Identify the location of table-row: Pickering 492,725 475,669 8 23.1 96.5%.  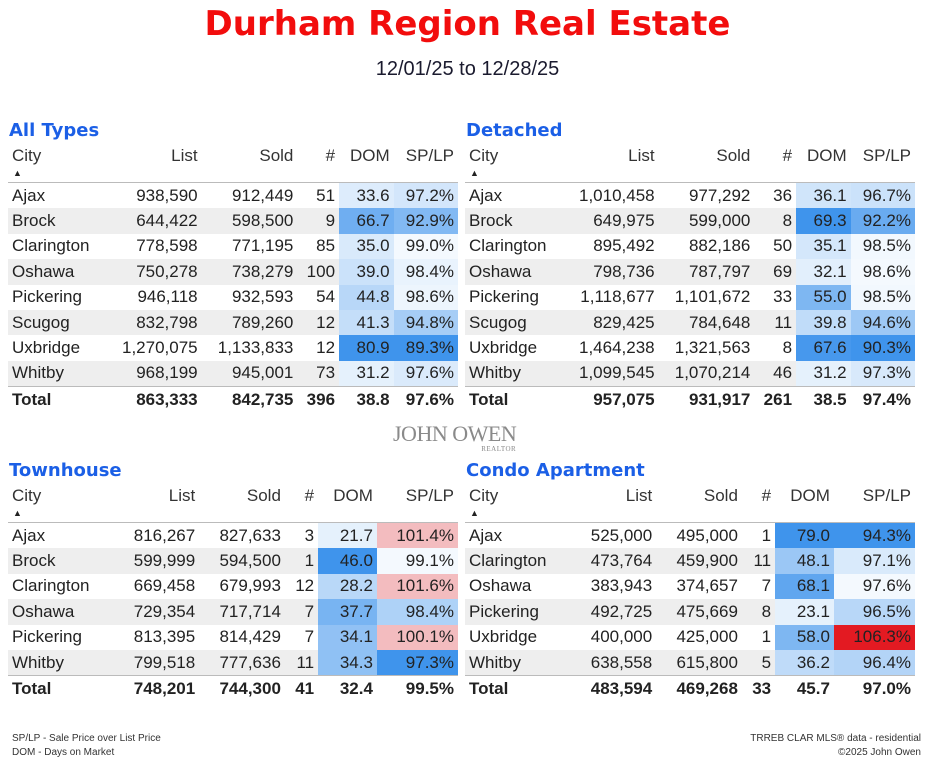
(690, 612).